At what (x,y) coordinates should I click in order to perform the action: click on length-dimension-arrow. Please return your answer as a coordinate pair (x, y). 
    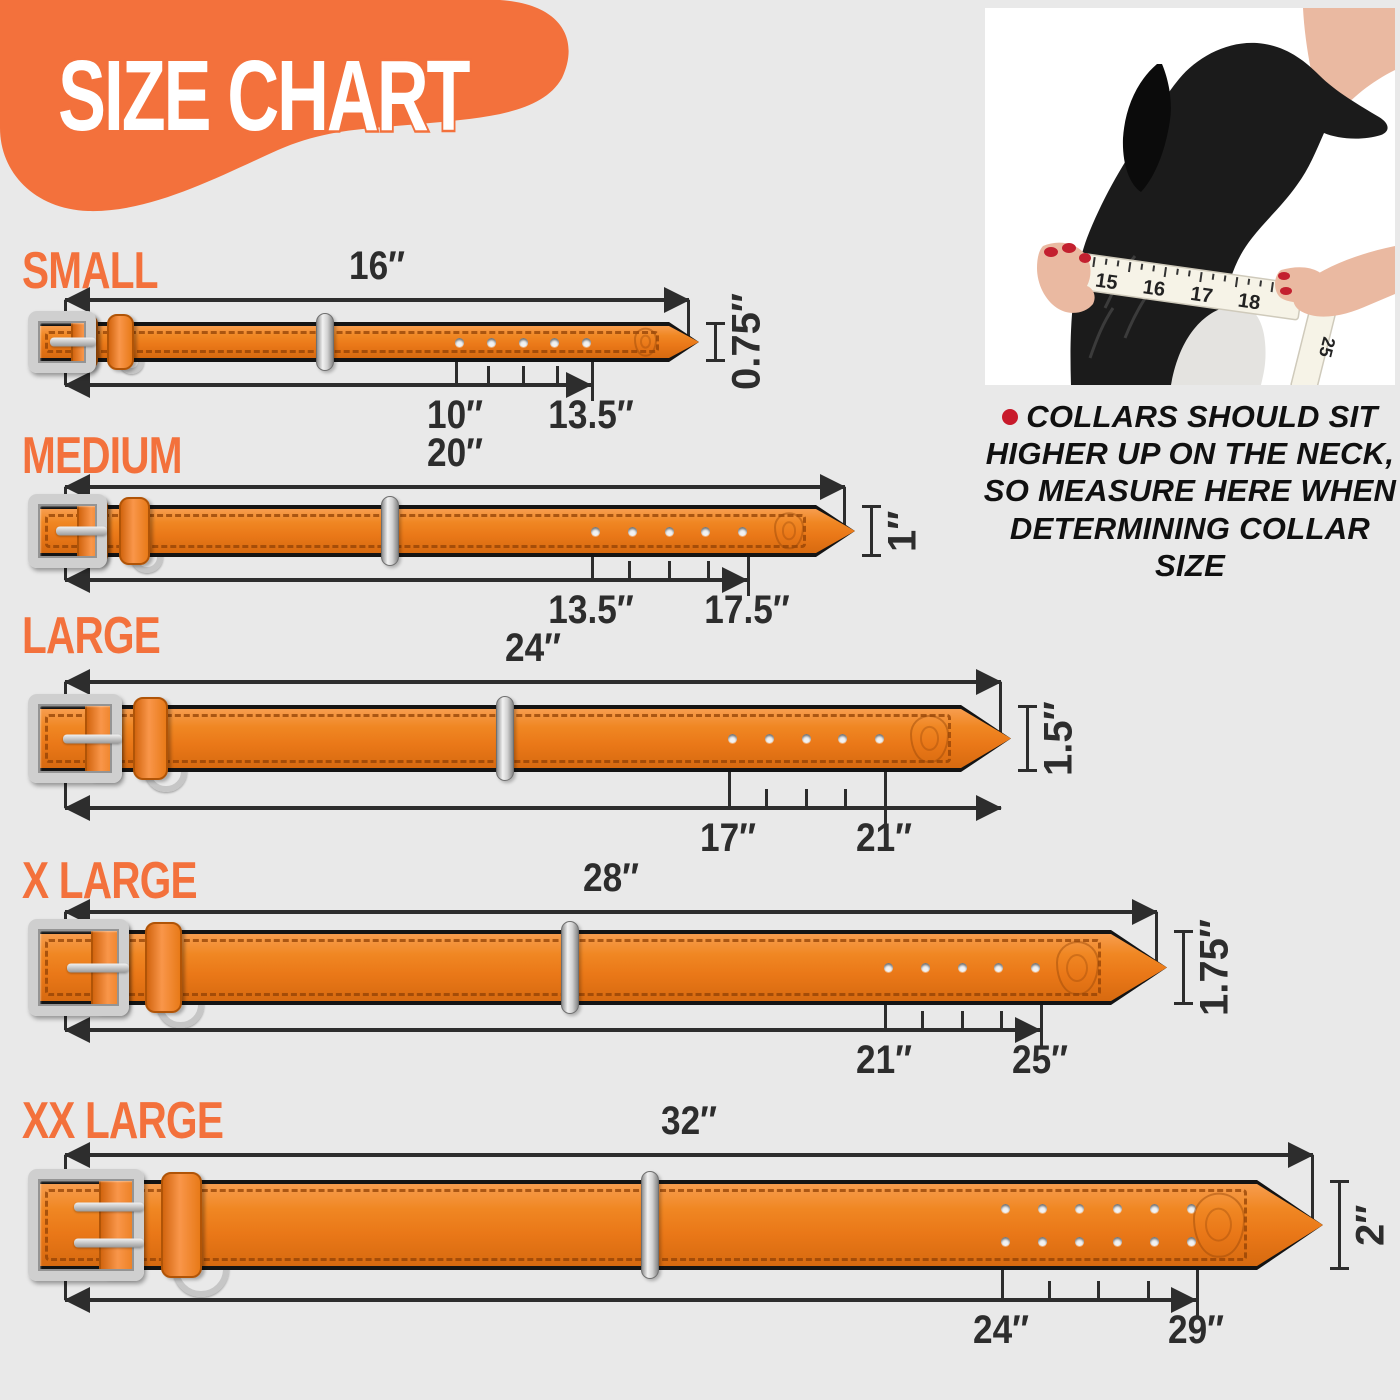
    Looking at the image, I should click on (455, 487).